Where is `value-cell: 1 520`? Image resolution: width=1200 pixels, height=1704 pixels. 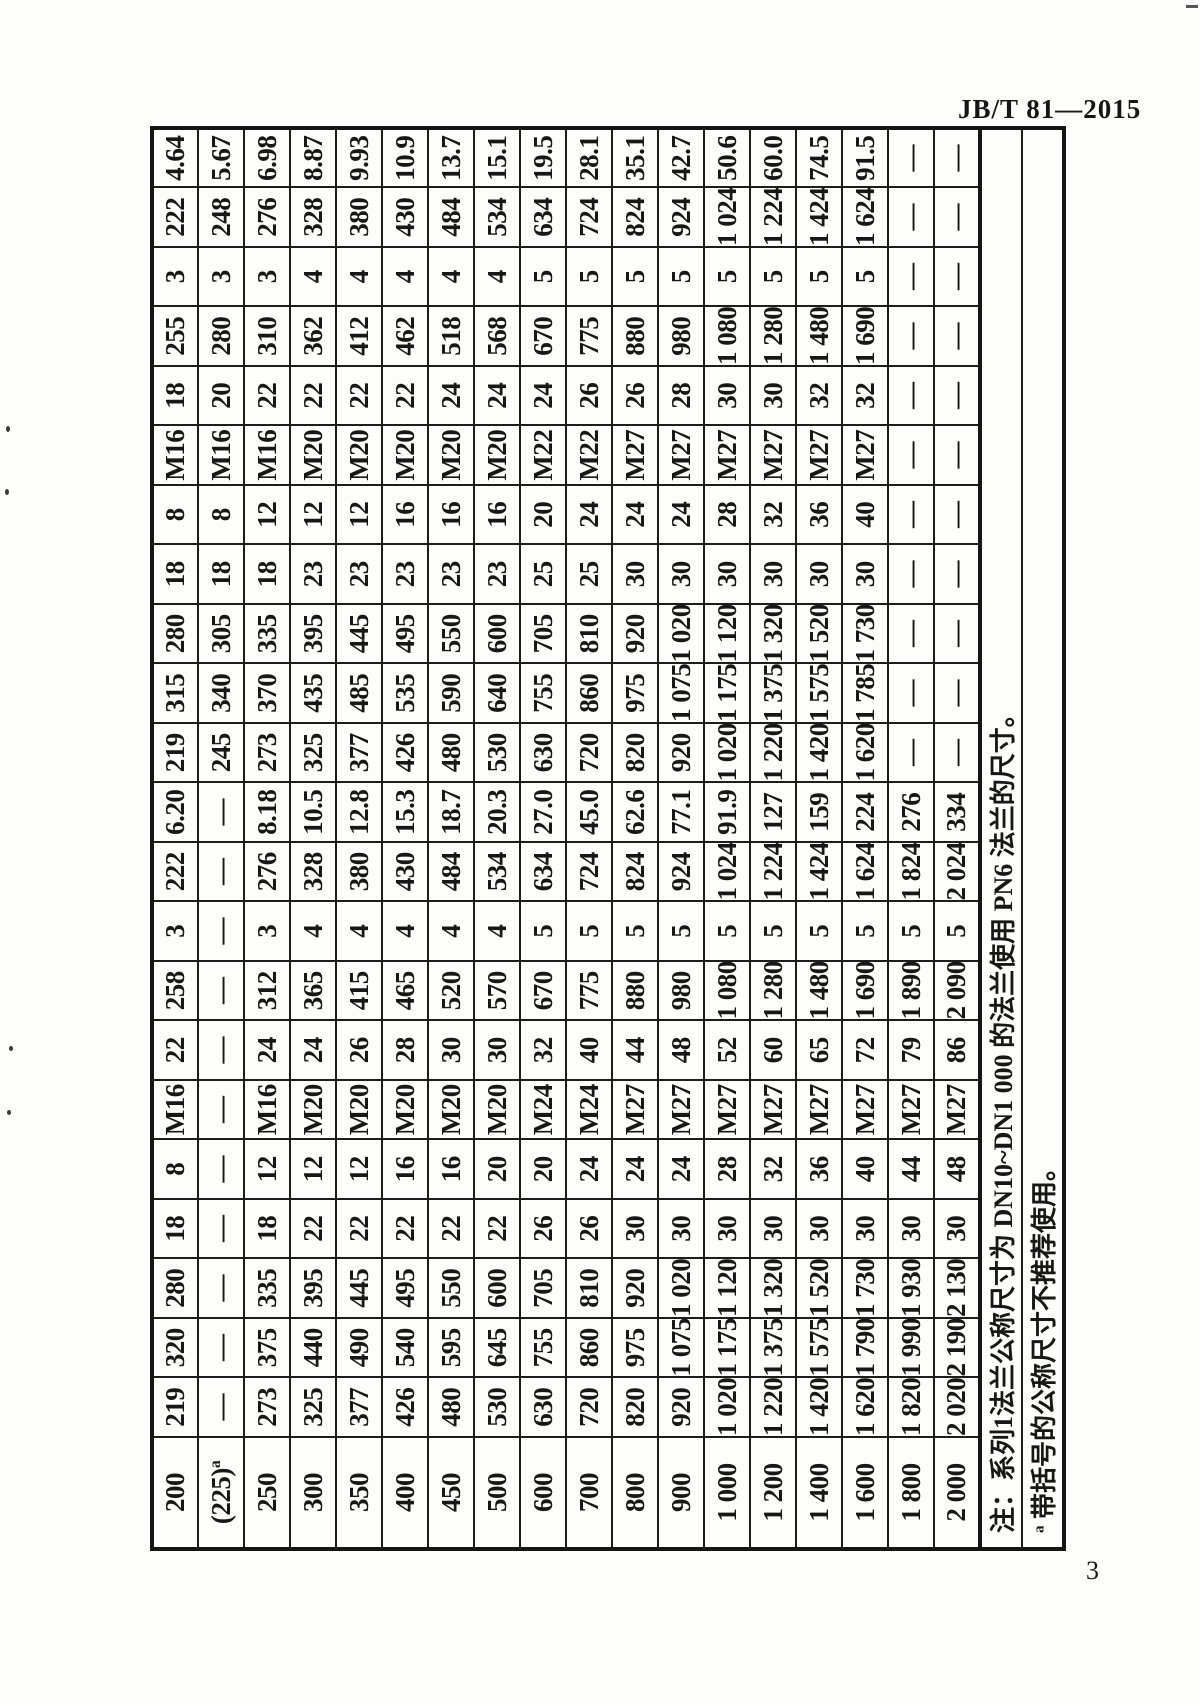 value-cell: 1 520 is located at coordinates (819, 634).